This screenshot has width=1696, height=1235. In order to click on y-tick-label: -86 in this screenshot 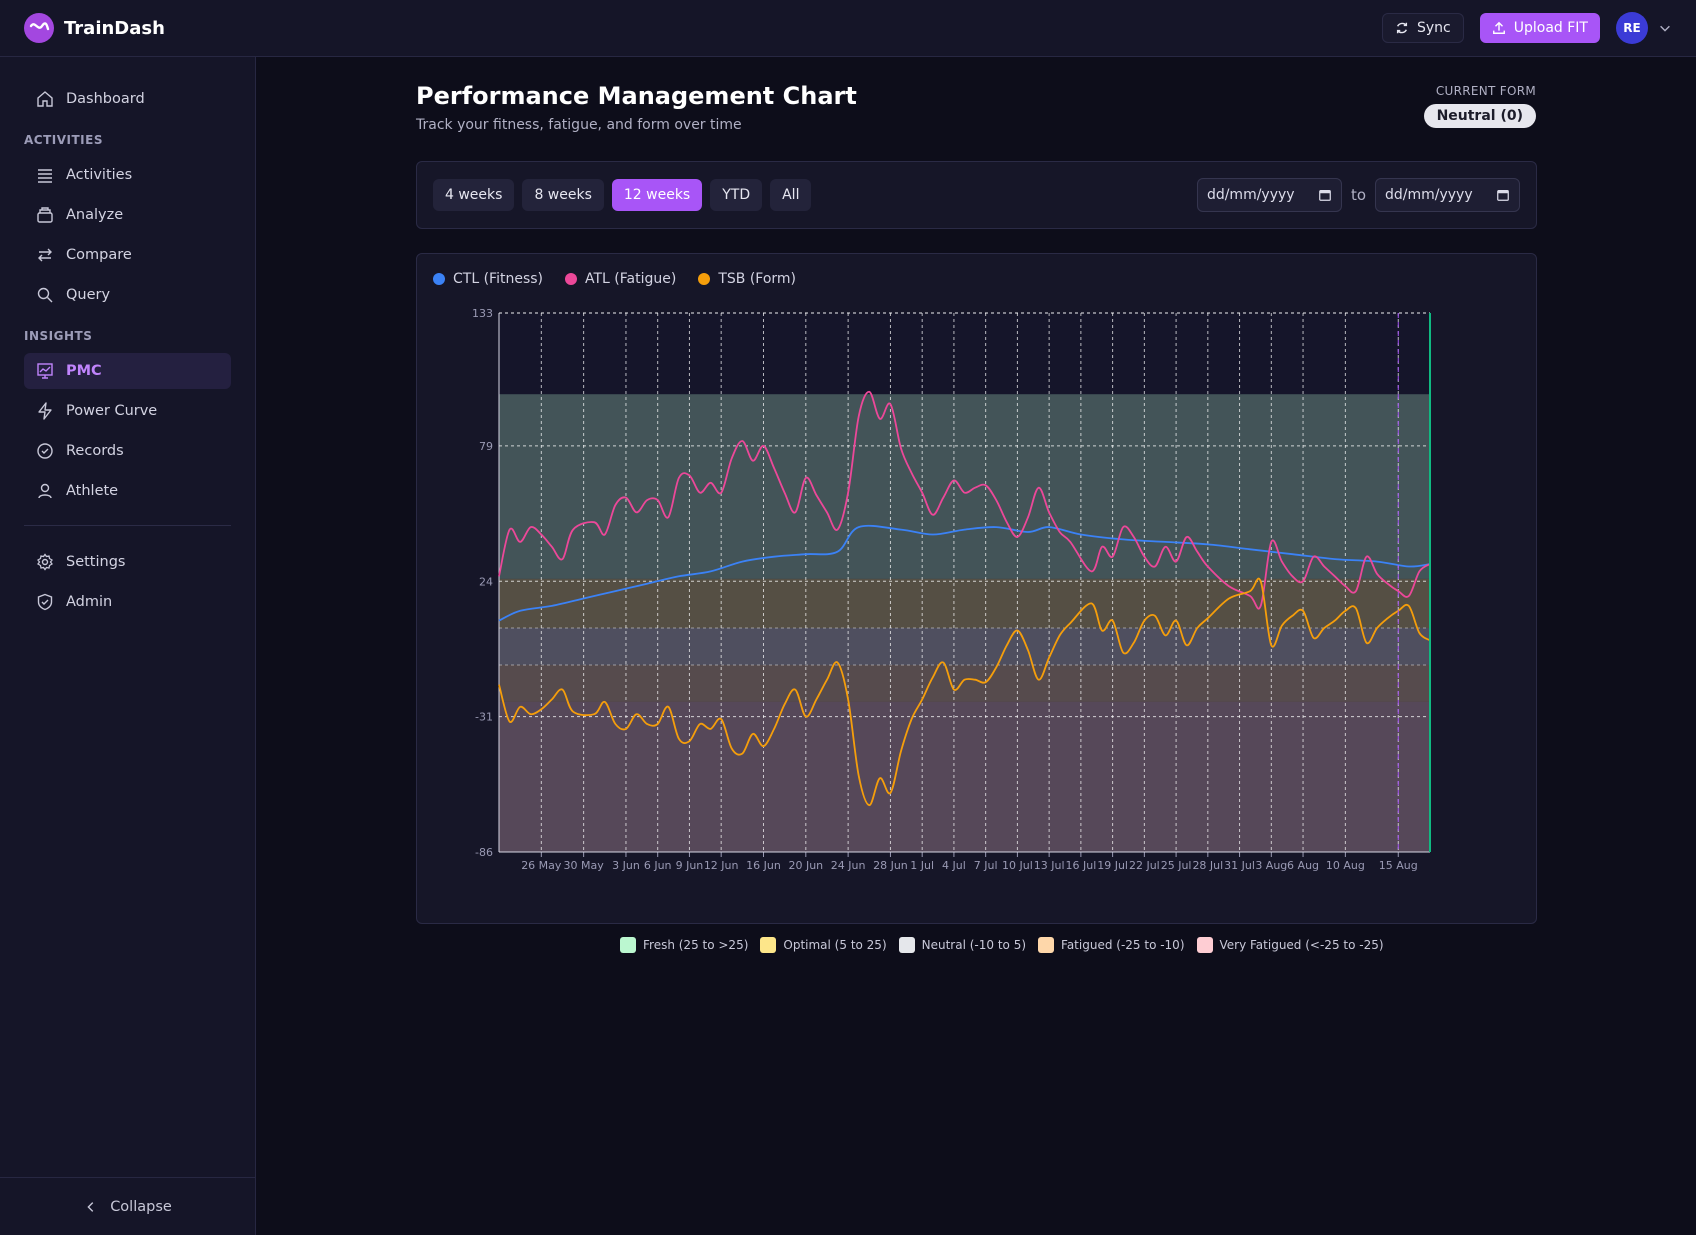, I will do `click(484, 852)`.